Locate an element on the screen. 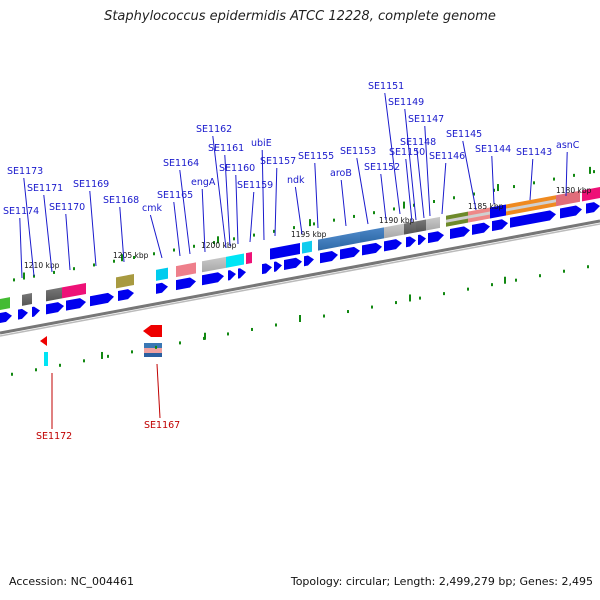  gene-label: SE1170 is located at coordinates (67, 207).